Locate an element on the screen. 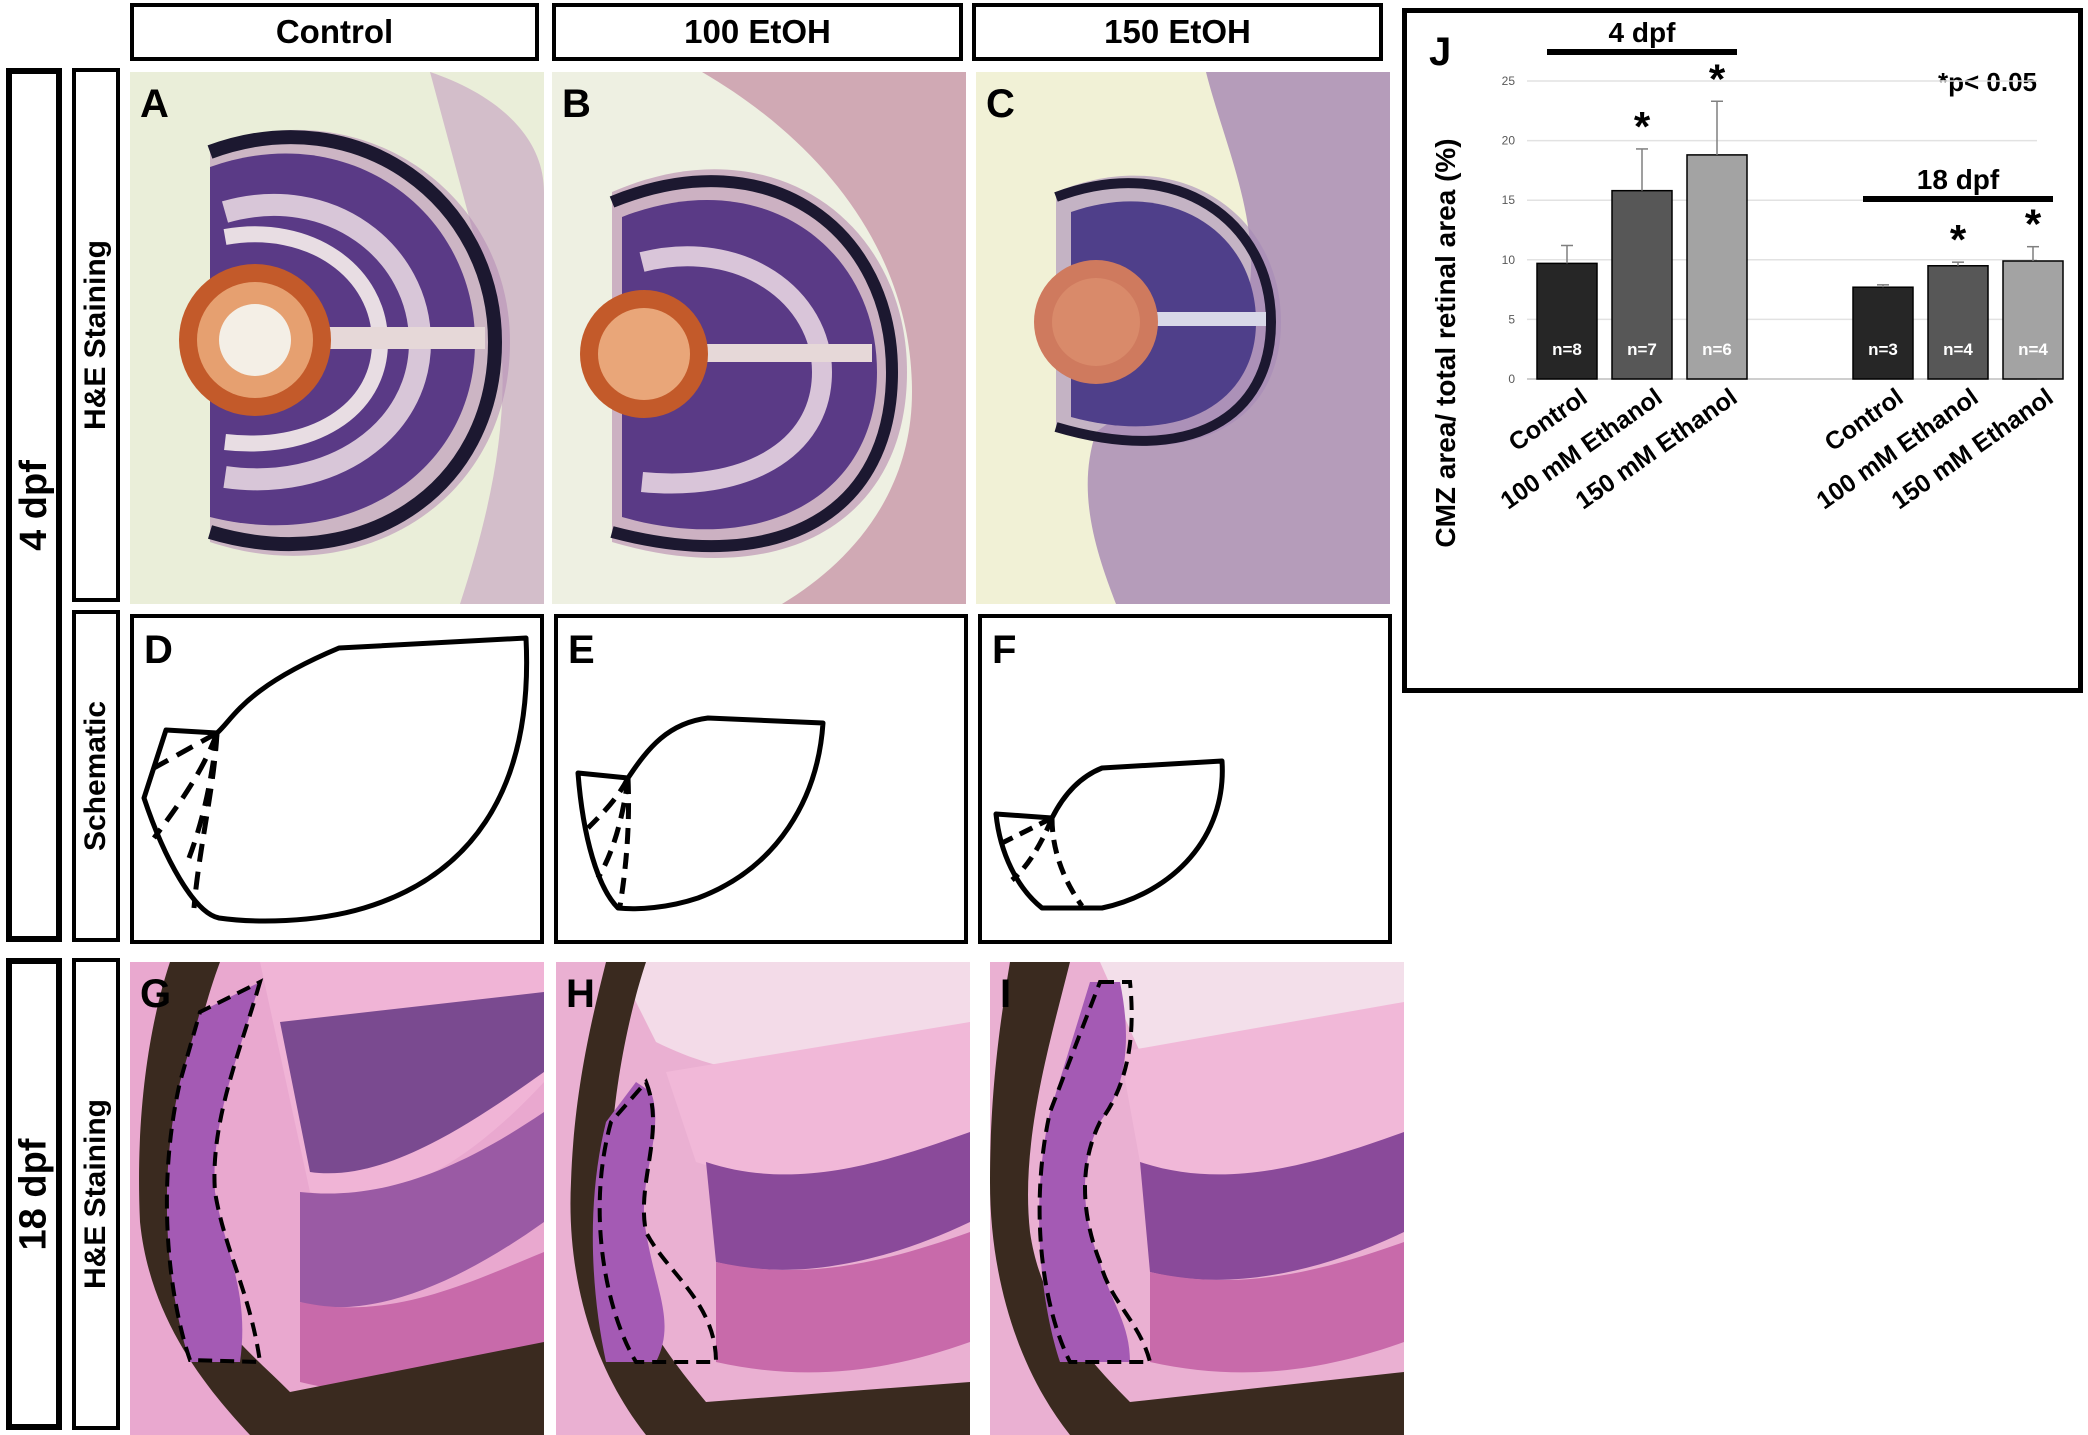  y-tick-label: 0 is located at coordinates (1511, 379).